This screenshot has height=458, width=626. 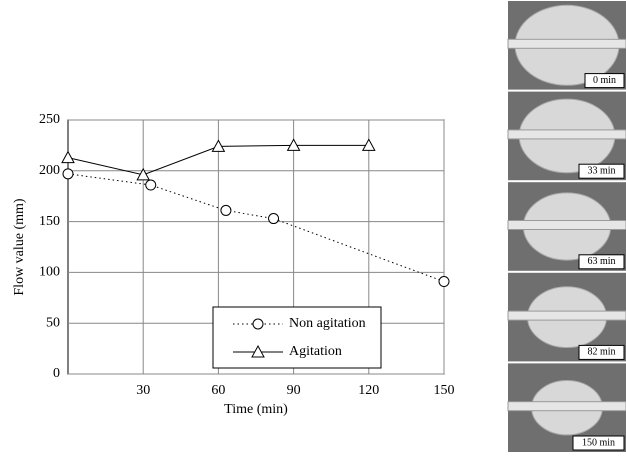 I want to click on y-axis-label: Flow value (mm), so click(x=19, y=247).